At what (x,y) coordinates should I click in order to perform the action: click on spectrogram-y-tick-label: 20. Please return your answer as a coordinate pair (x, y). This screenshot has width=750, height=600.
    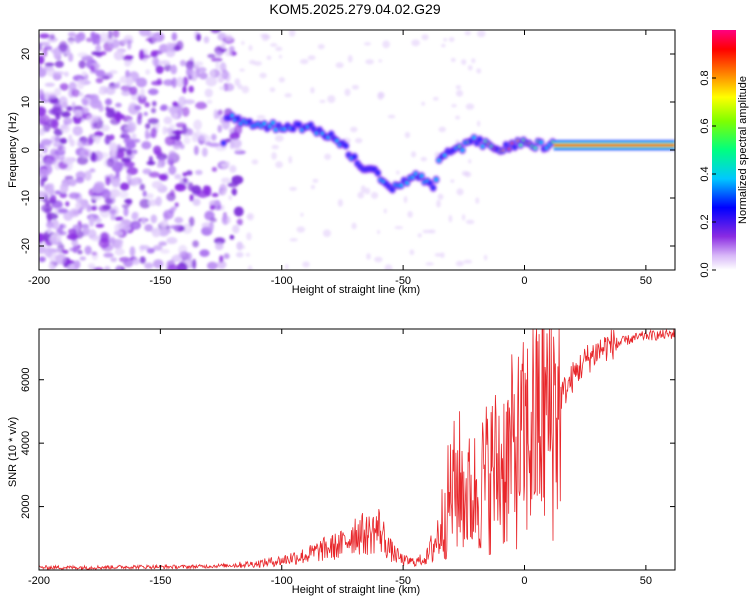
    Looking at the image, I should click on (26, 54).